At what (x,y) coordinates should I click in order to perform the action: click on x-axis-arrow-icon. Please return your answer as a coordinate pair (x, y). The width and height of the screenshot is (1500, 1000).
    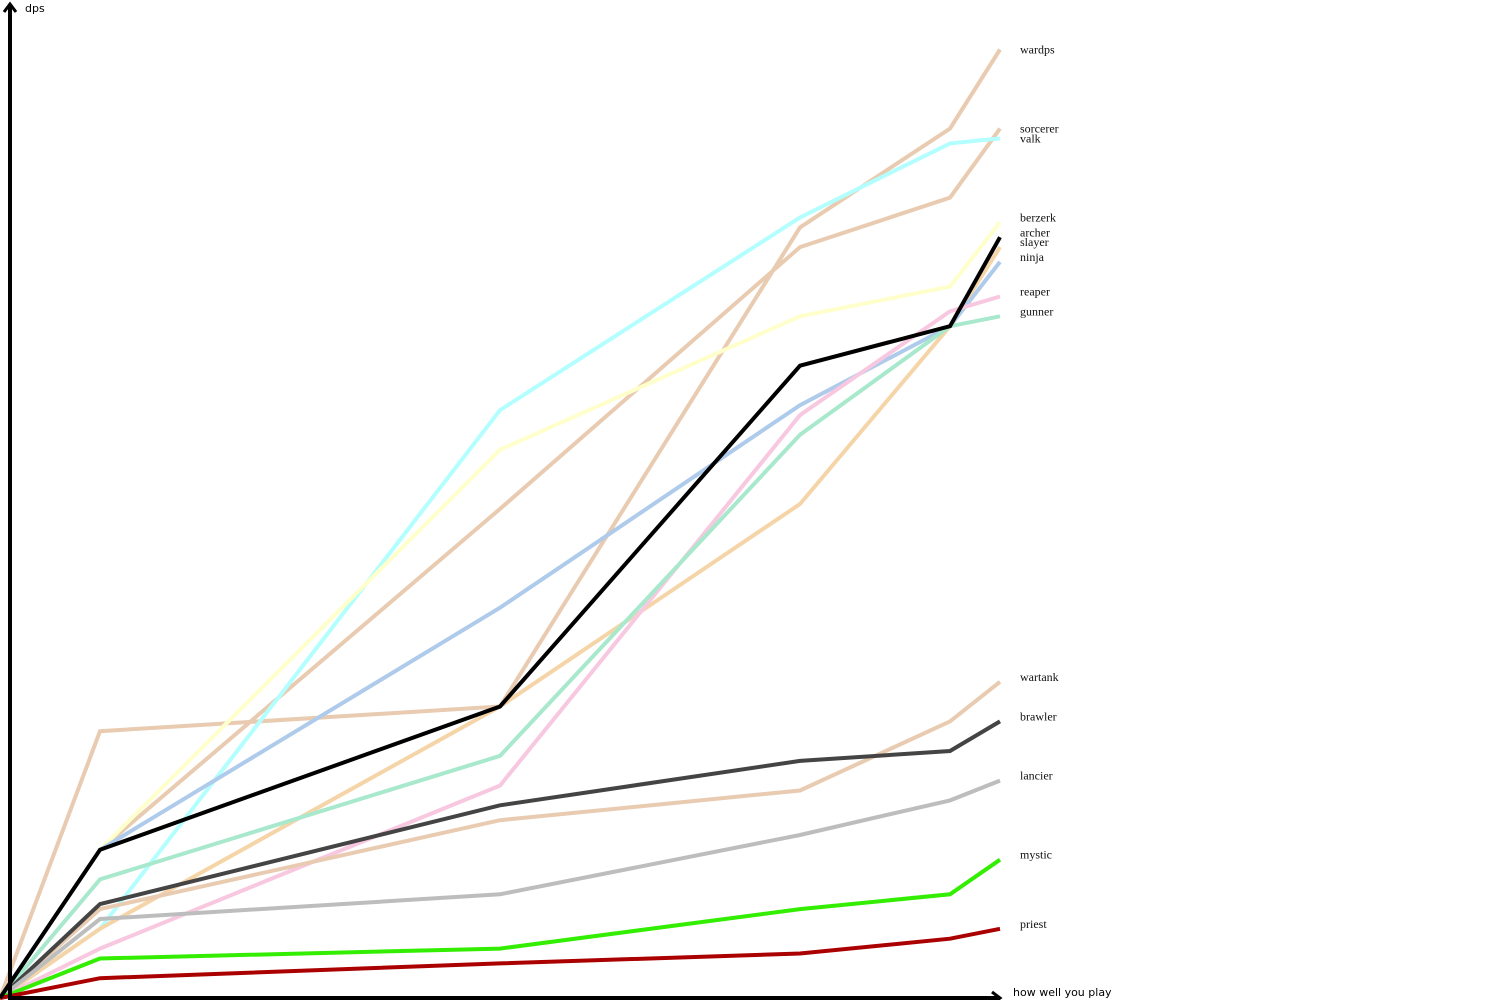
    Looking at the image, I should click on (997, 995).